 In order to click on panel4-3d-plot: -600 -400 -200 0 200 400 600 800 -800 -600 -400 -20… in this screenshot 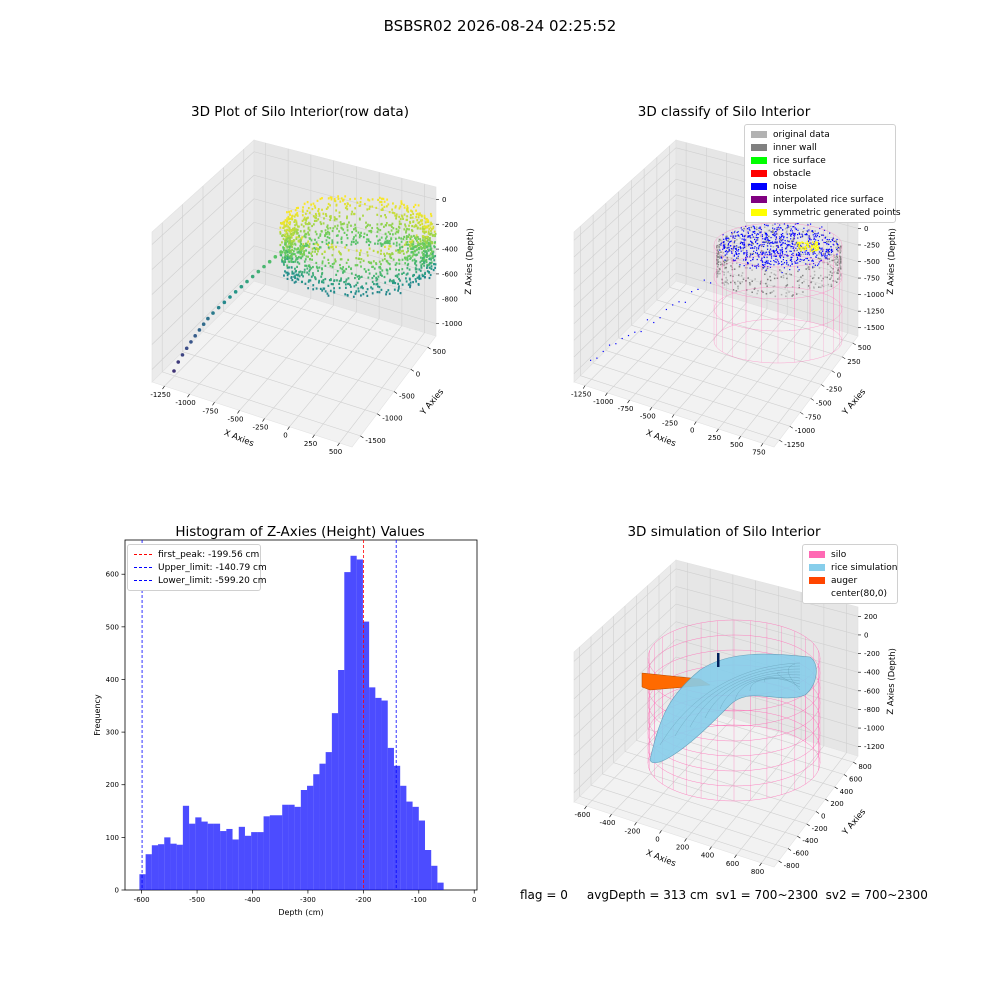, I will do `click(735, 717)`.